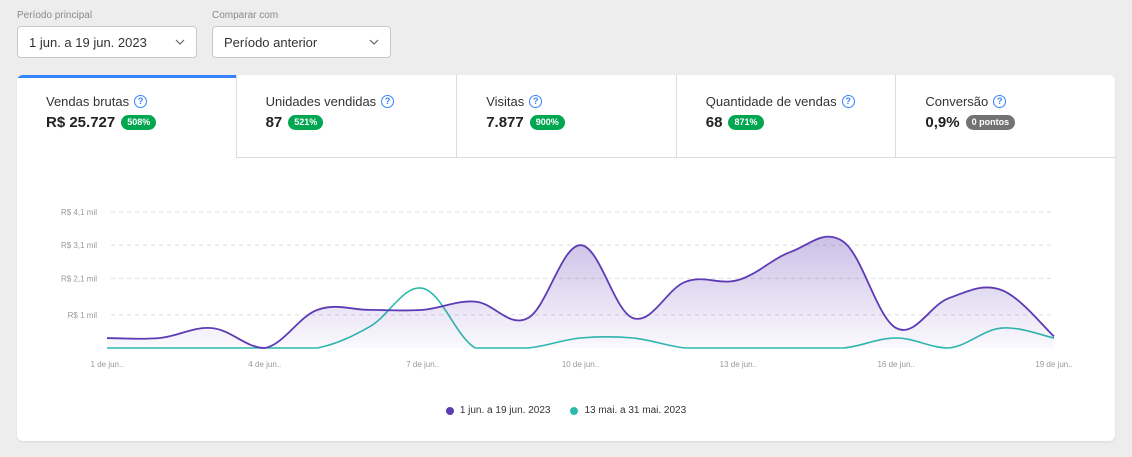 This screenshot has width=1132, height=457. Describe the element at coordinates (346, 116) in the screenshot. I see `tab-unidades-vendidas: Unidades vendidas? 87 521%` at that location.